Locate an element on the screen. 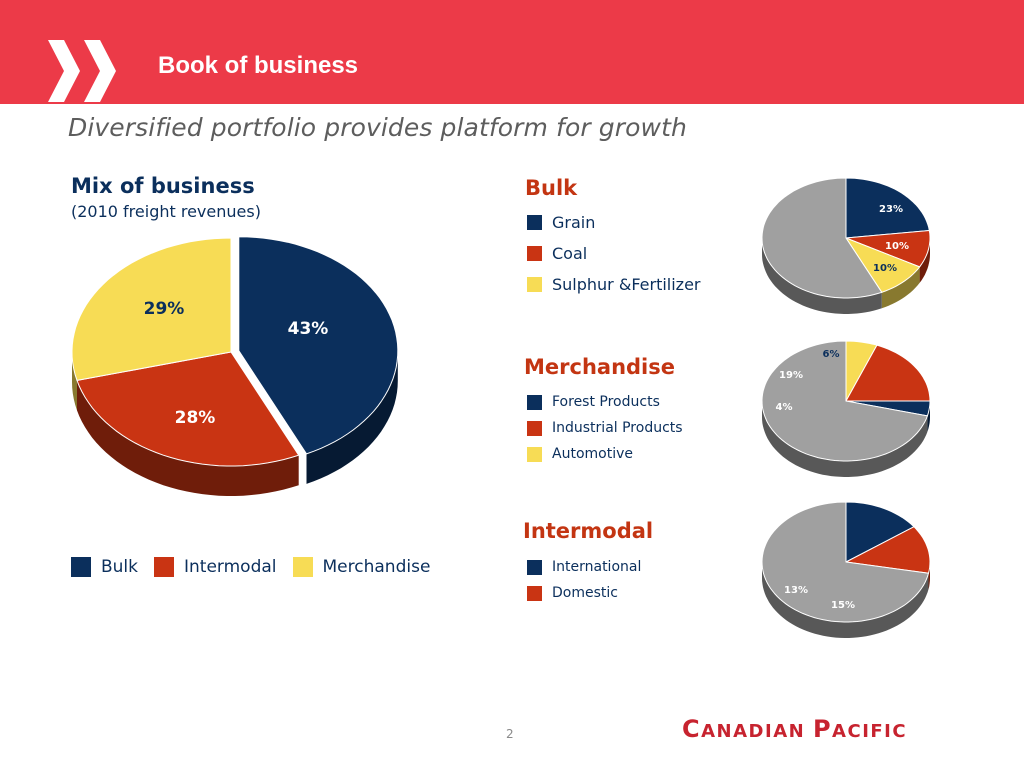 The height and width of the screenshot is (768, 1024). pie-3-slice-international is located at coordinates (880, 532).